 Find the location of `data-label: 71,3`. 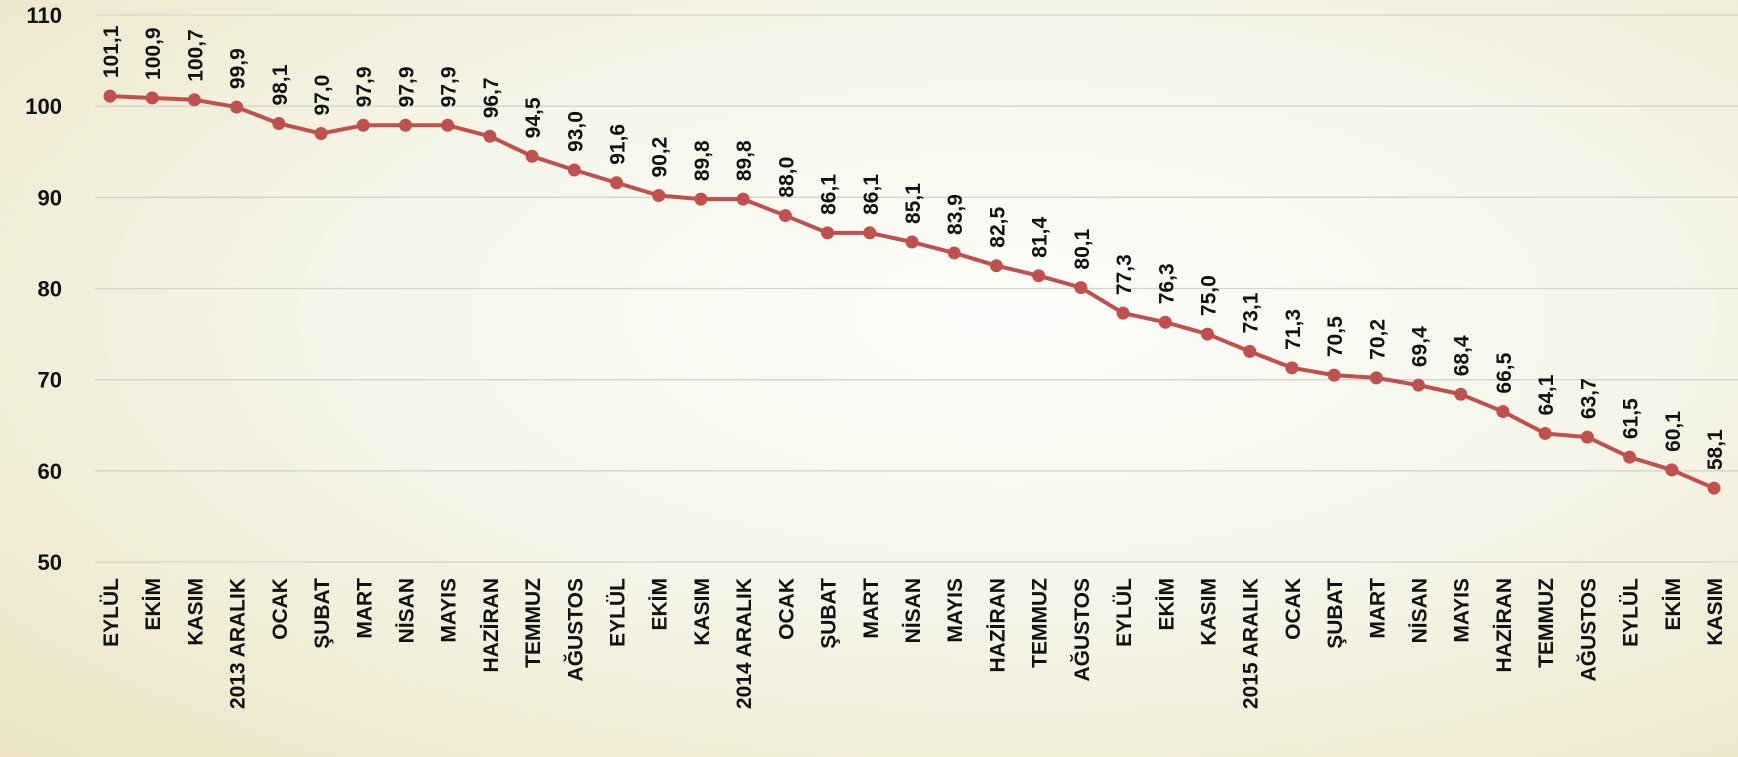

data-label: 71,3 is located at coordinates (1293, 329).